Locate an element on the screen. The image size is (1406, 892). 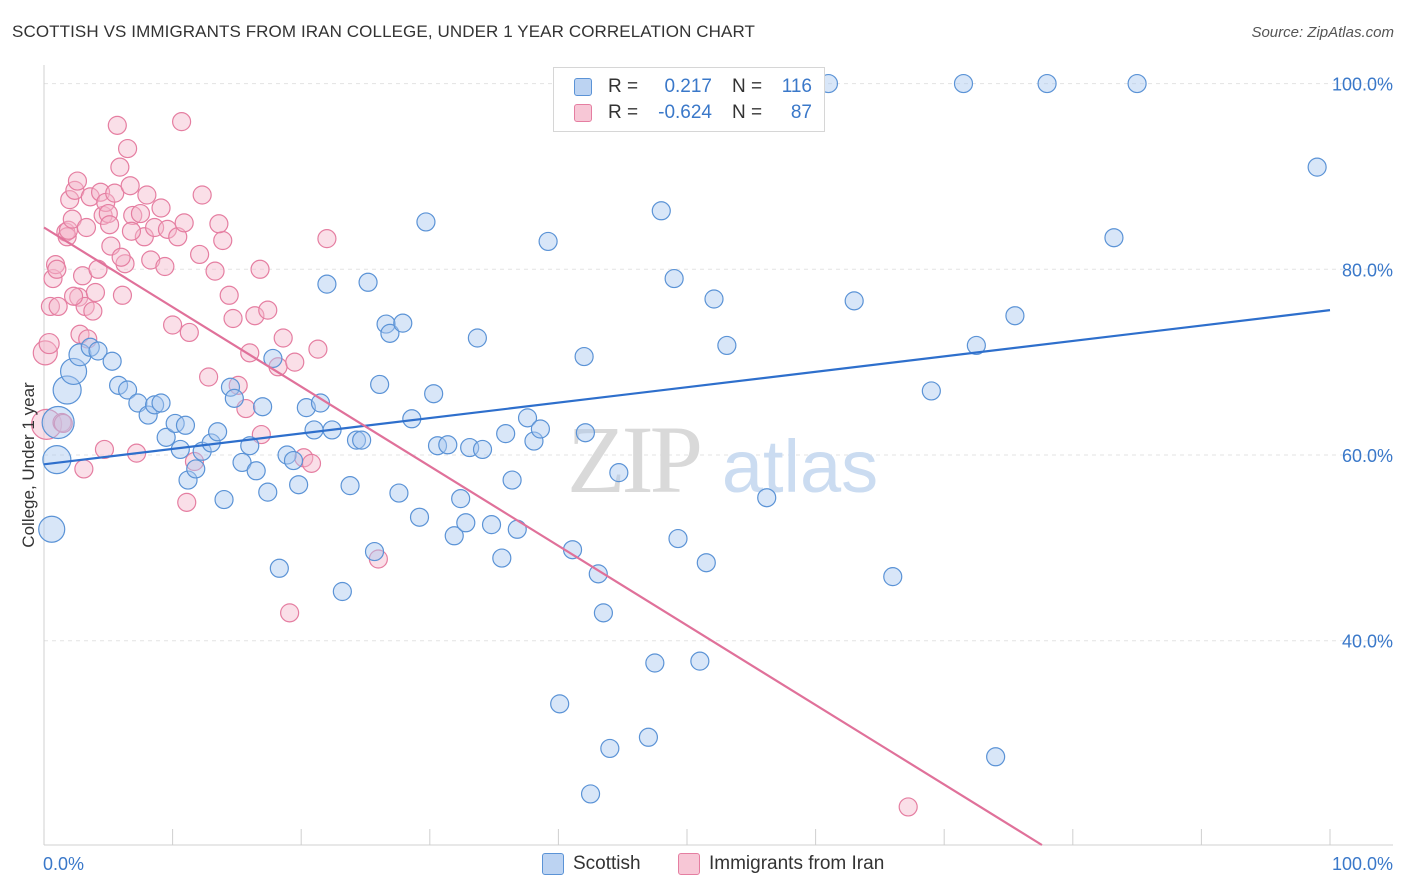
legend-n-label: N = is located at coordinates (747, 112).